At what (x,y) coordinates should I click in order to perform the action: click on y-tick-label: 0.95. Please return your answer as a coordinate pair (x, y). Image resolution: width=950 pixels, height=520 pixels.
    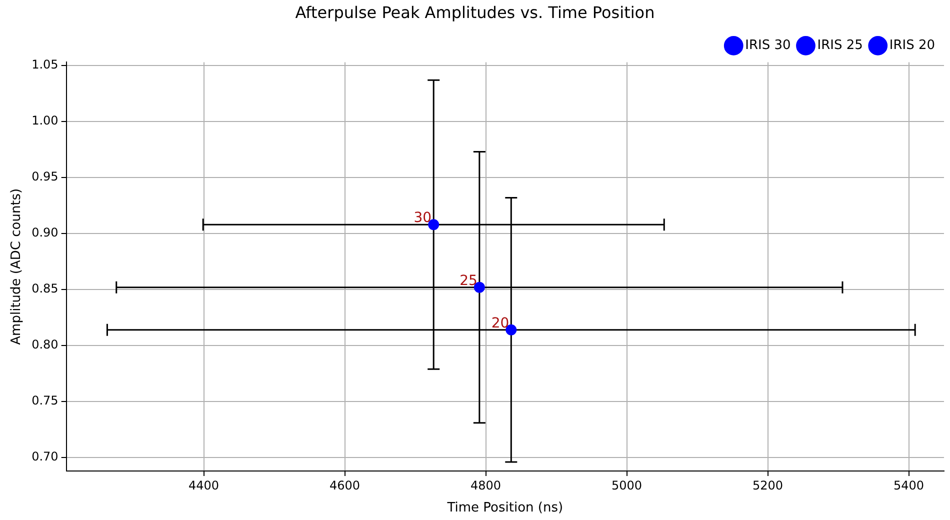
    Looking at the image, I should click on (45, 177).